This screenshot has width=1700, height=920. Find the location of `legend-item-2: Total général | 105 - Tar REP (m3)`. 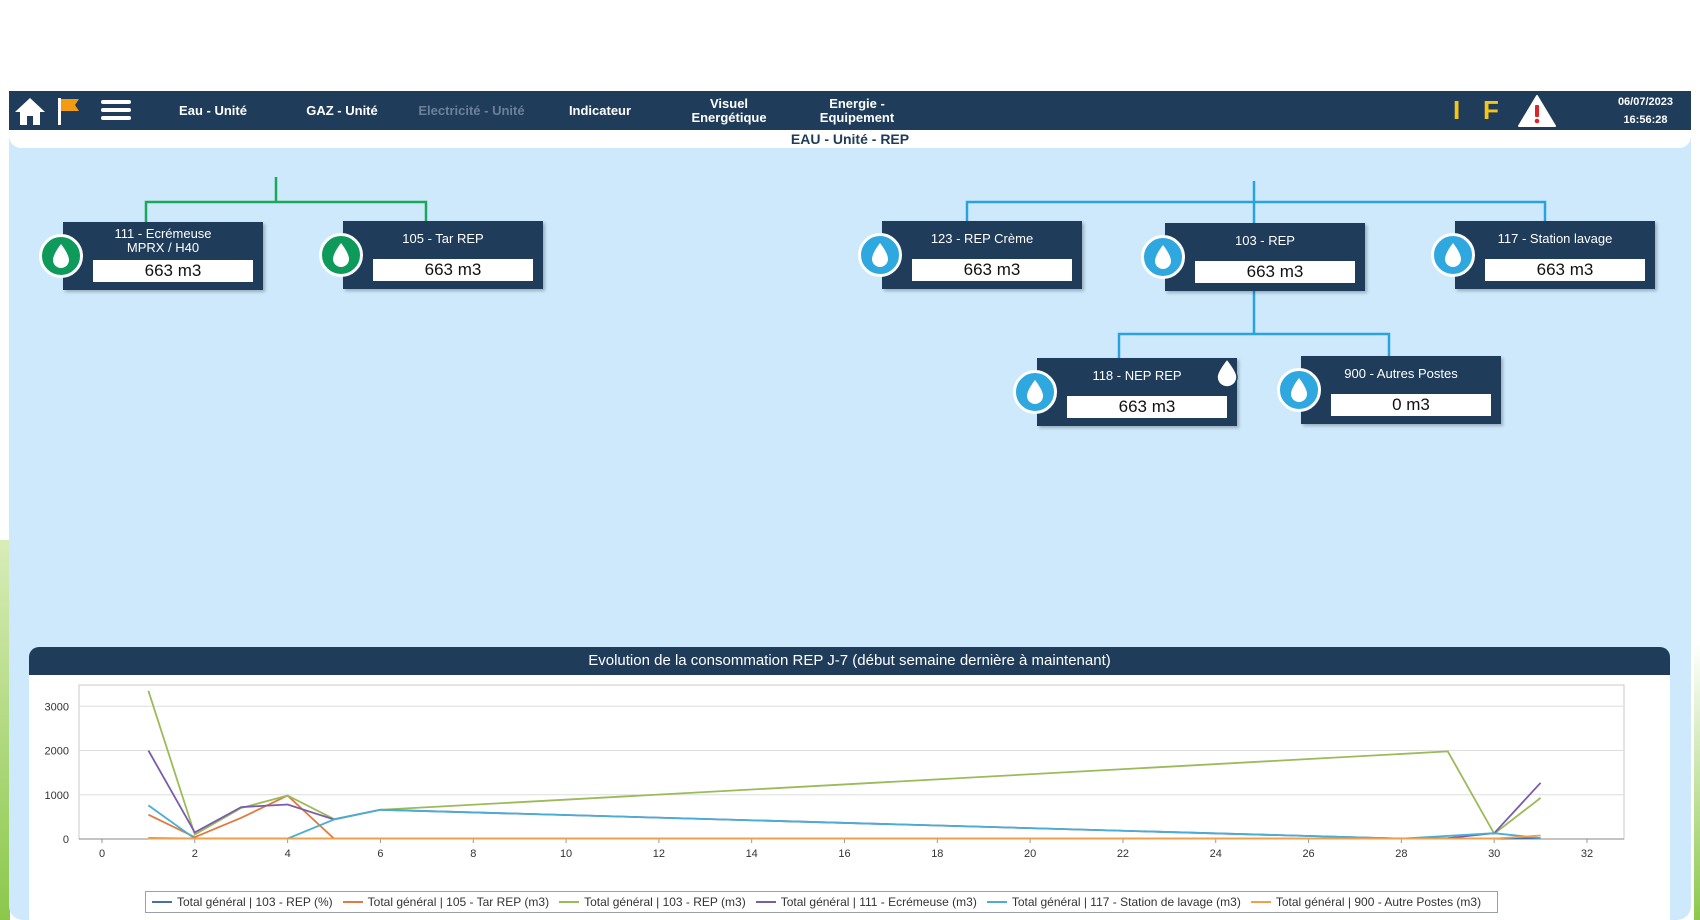

legend-item-2: Total général | 105 - Tar REP (m3) is located at coordinates (446, 902).